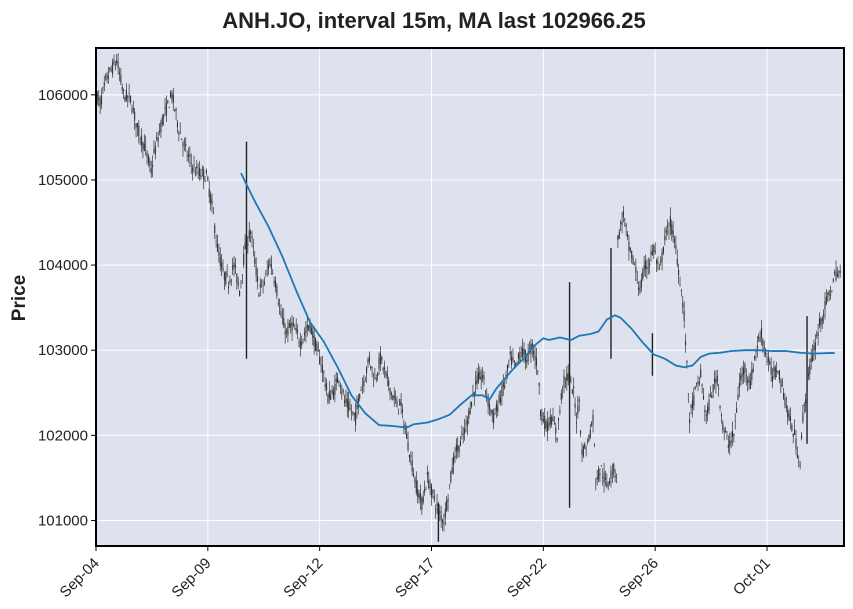 This screenshot has width=853, height=609. Describe the element at coordinates (63, 95) in the screenshot. I see `y-tick-label: 106000` at that location.